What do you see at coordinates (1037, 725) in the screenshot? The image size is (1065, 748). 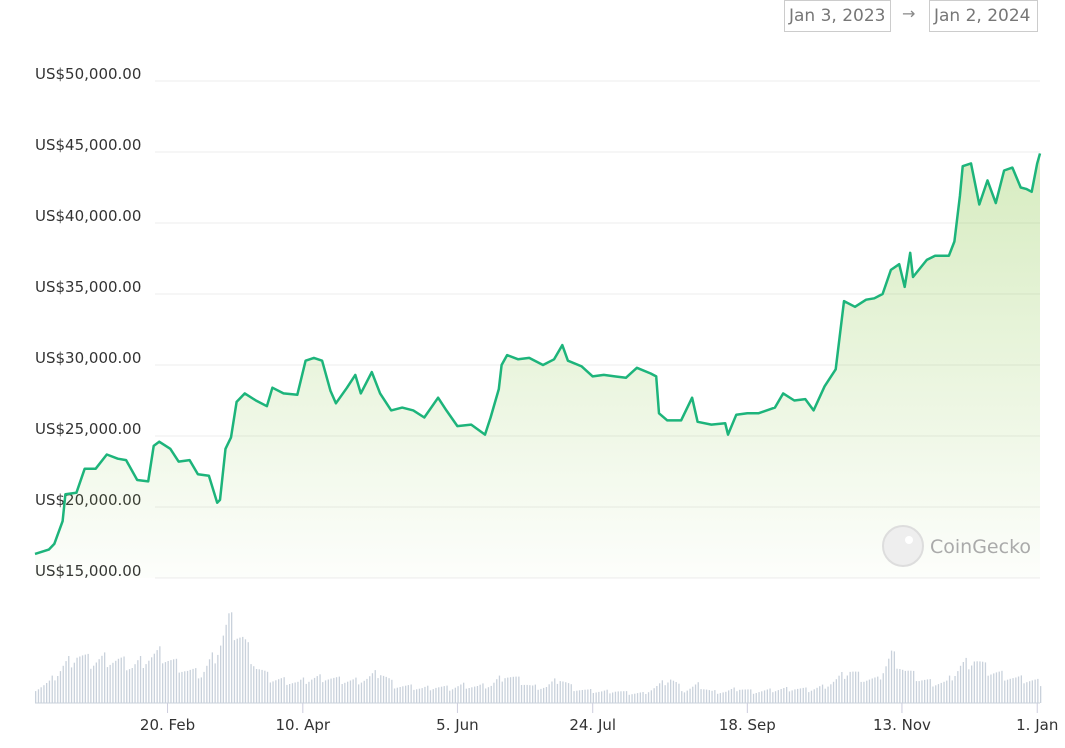 I see `x-tick-label: 1. Jan` at bounding box center [1037, 725].